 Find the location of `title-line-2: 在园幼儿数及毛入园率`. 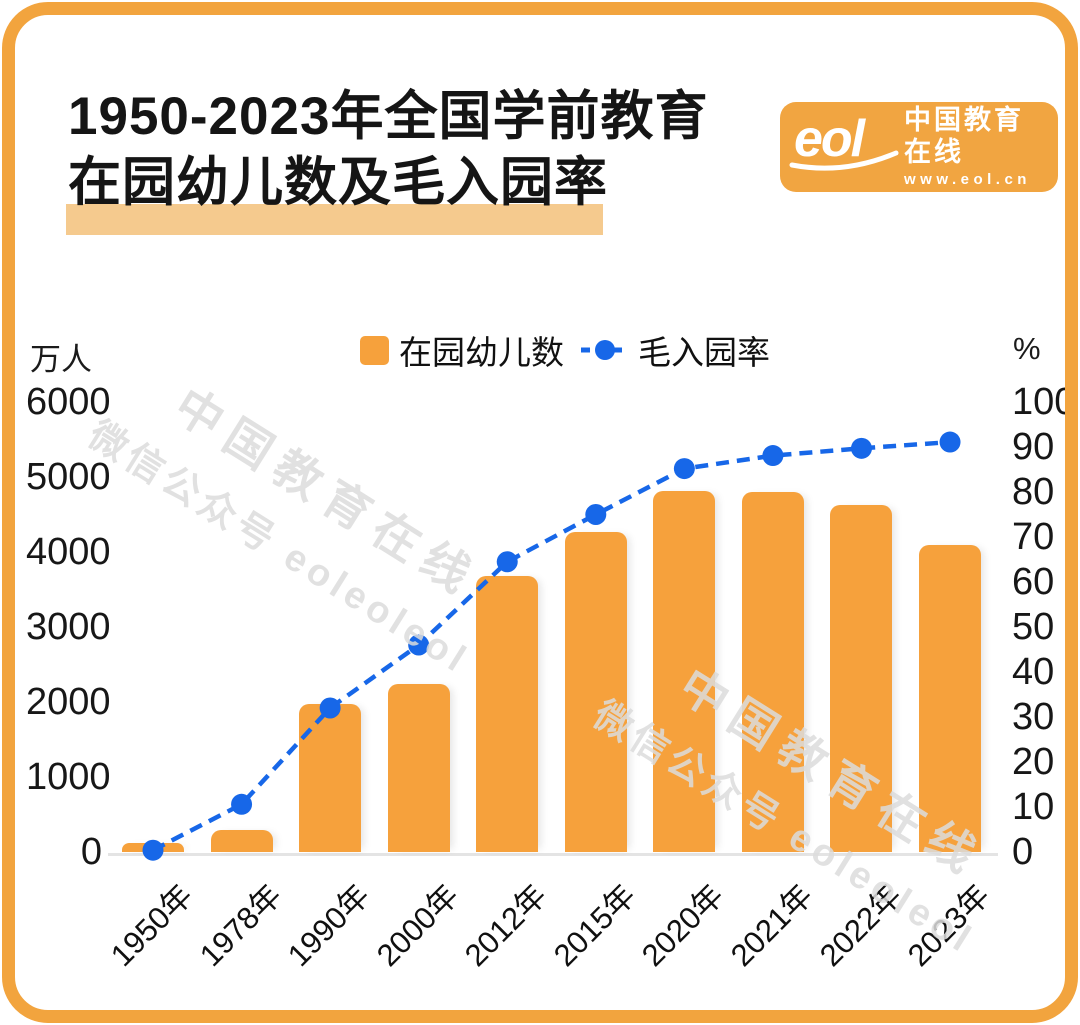

title-line-2: 在园幼儿数及毛入园率 is located at coordinates (338, 182).